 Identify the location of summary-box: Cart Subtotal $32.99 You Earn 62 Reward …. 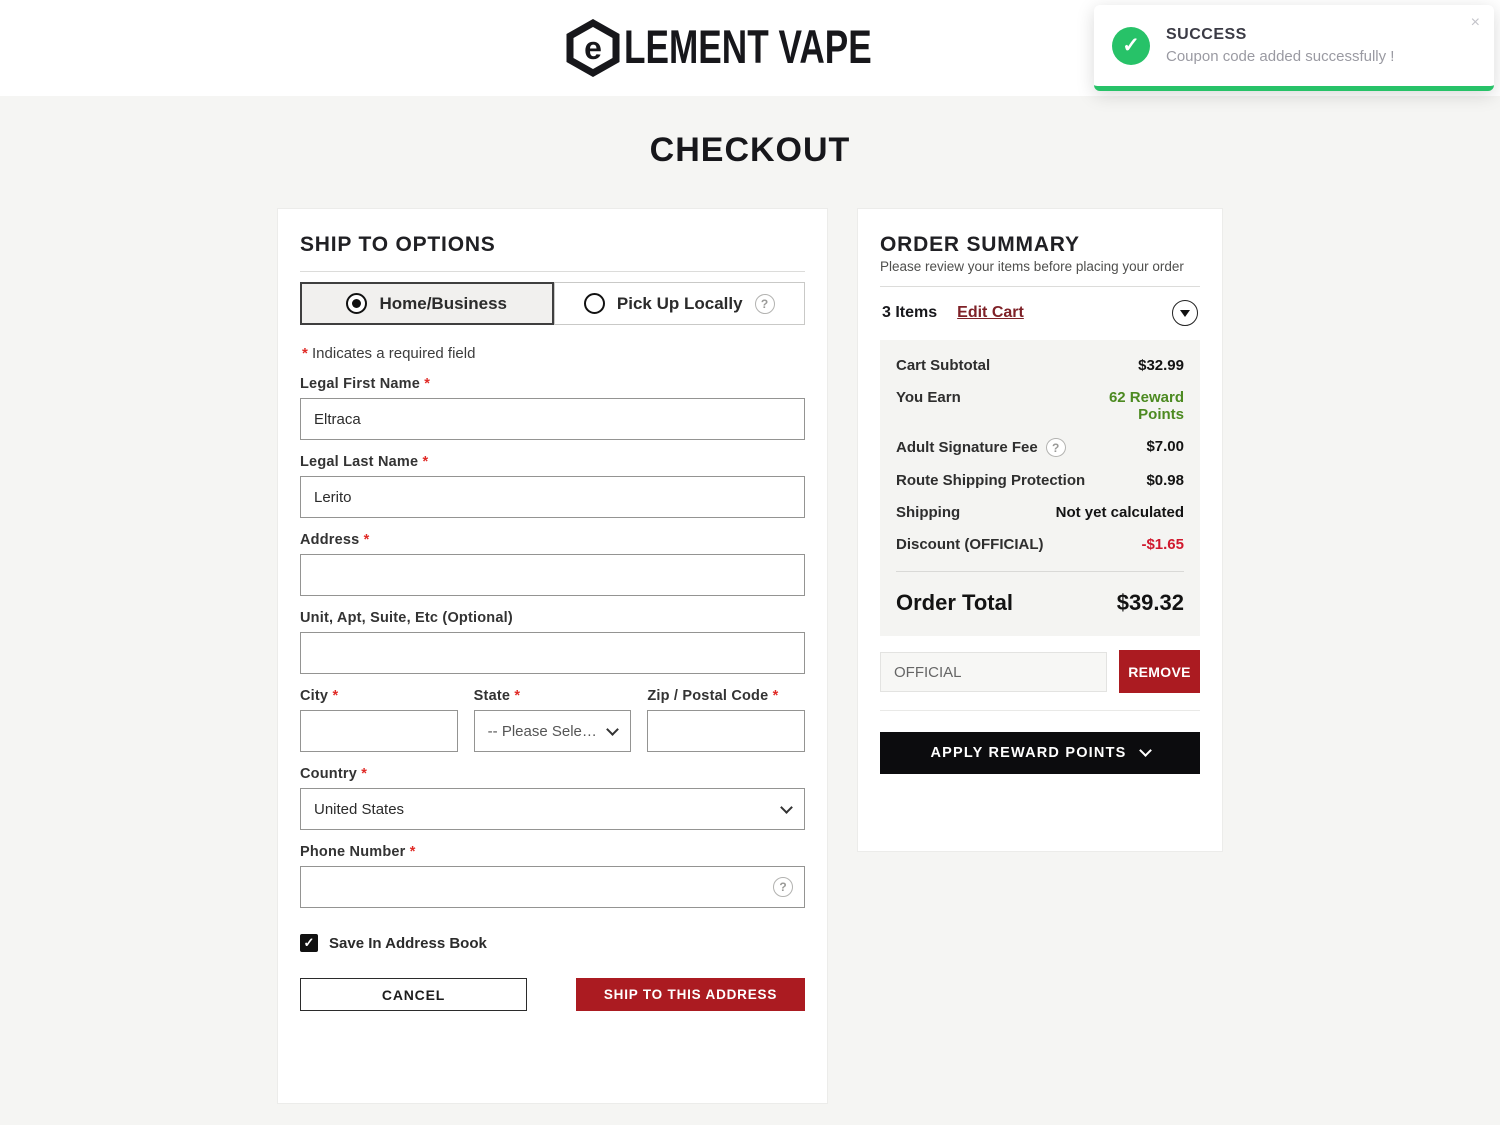
(1040, 488).